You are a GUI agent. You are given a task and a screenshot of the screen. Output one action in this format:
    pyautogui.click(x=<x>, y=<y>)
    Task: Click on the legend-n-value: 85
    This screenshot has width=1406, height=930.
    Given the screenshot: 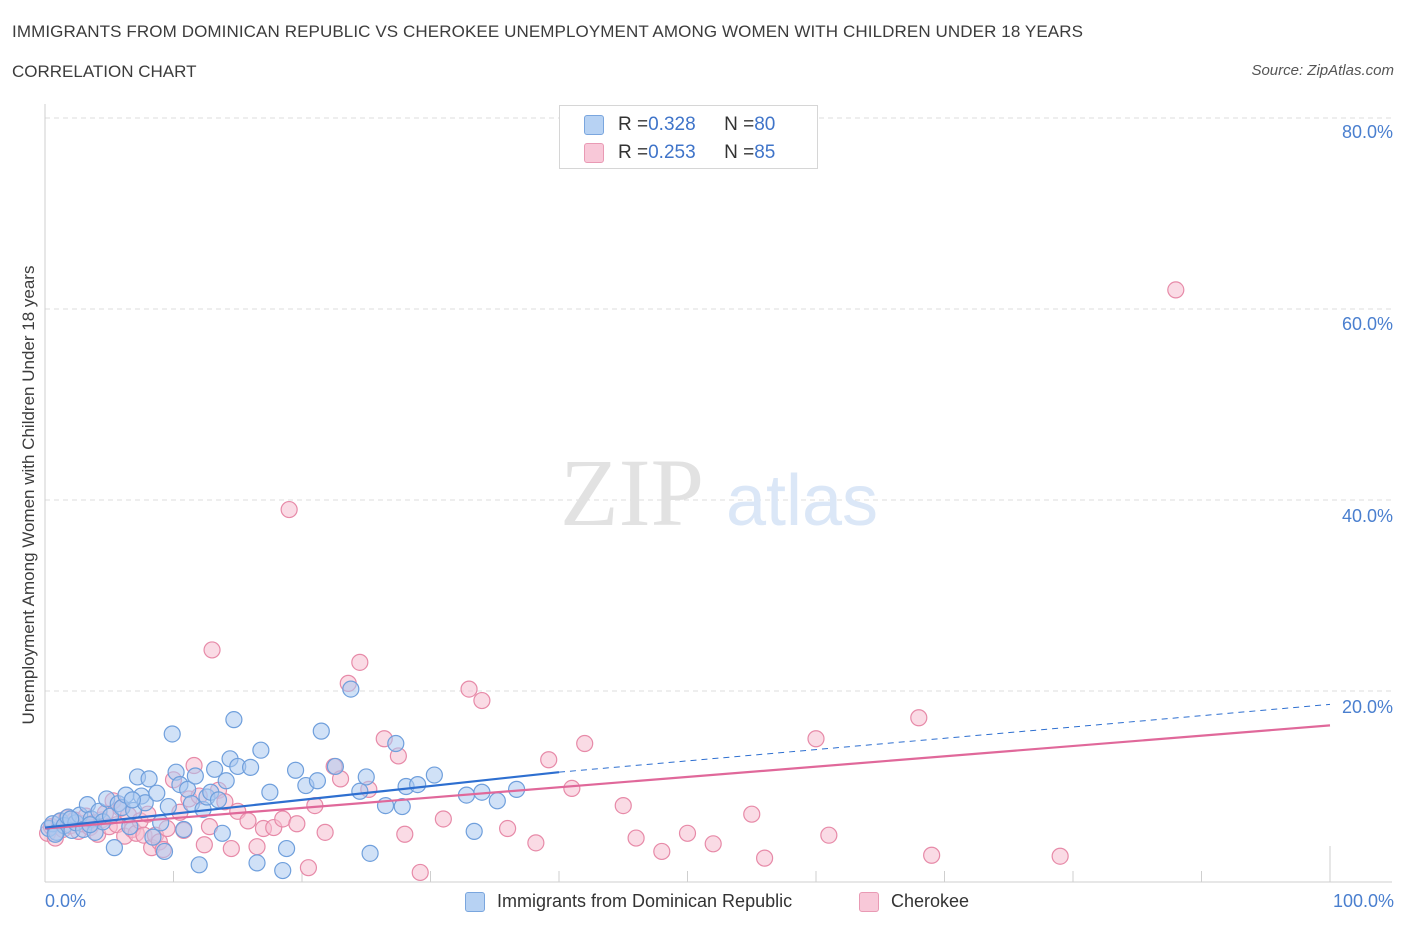 What is the action you would take?
    pyautogui.click(x=765, y=152)
    